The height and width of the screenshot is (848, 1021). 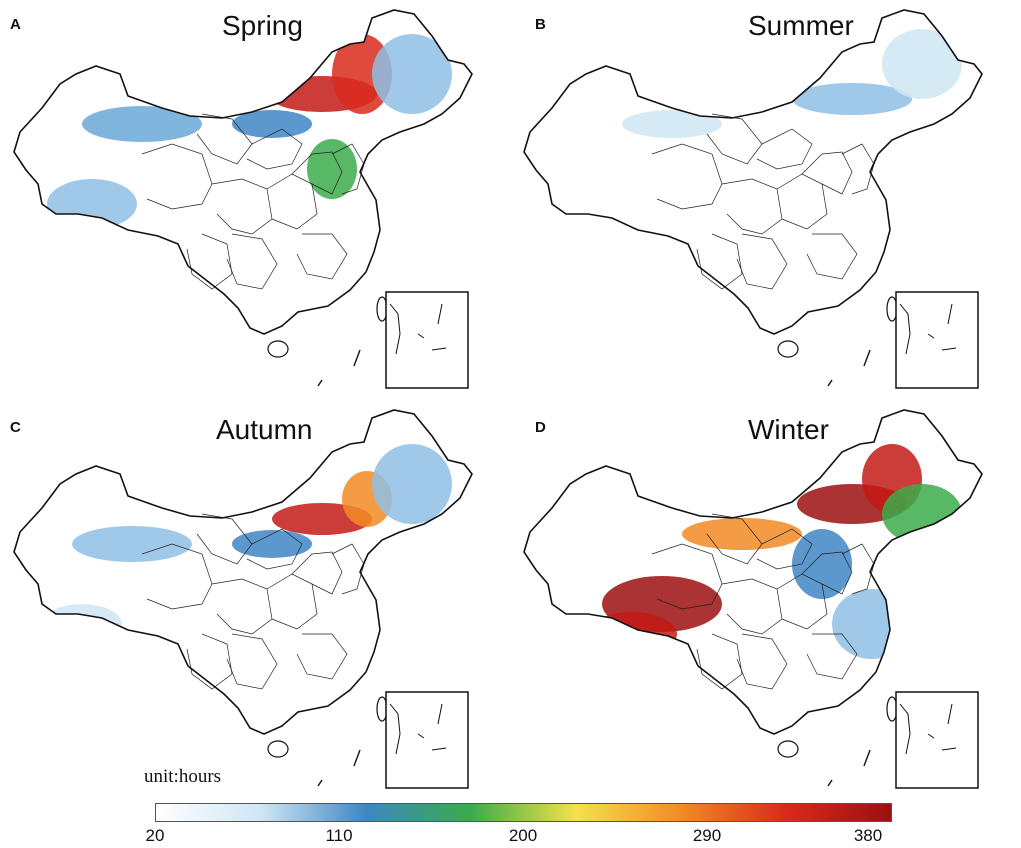 What do you see at coordinates (155, 835) in the screenshot?
I see `colorbar-tick: 20` at bounding box center [155, 835].